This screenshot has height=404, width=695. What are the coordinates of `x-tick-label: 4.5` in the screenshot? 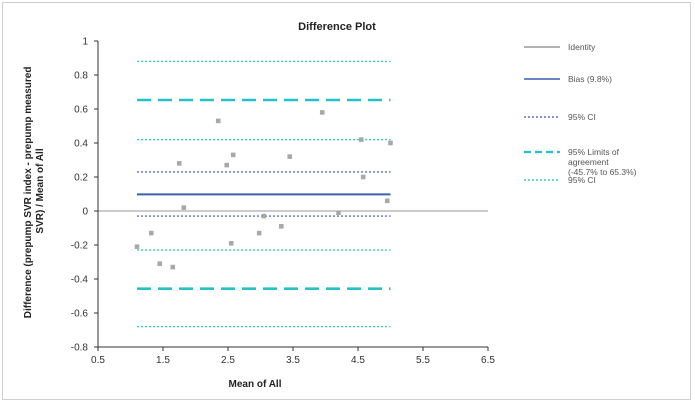 It's located at (358, 360).